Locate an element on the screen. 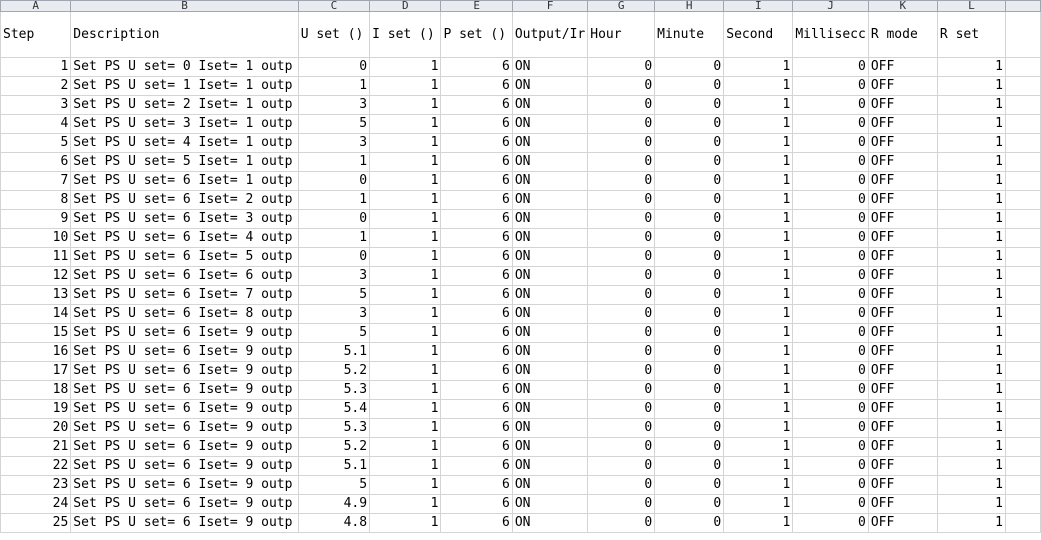 This screenshot has width=1041, height=540. header-cell: I set () is located at coordinates (405, 34).